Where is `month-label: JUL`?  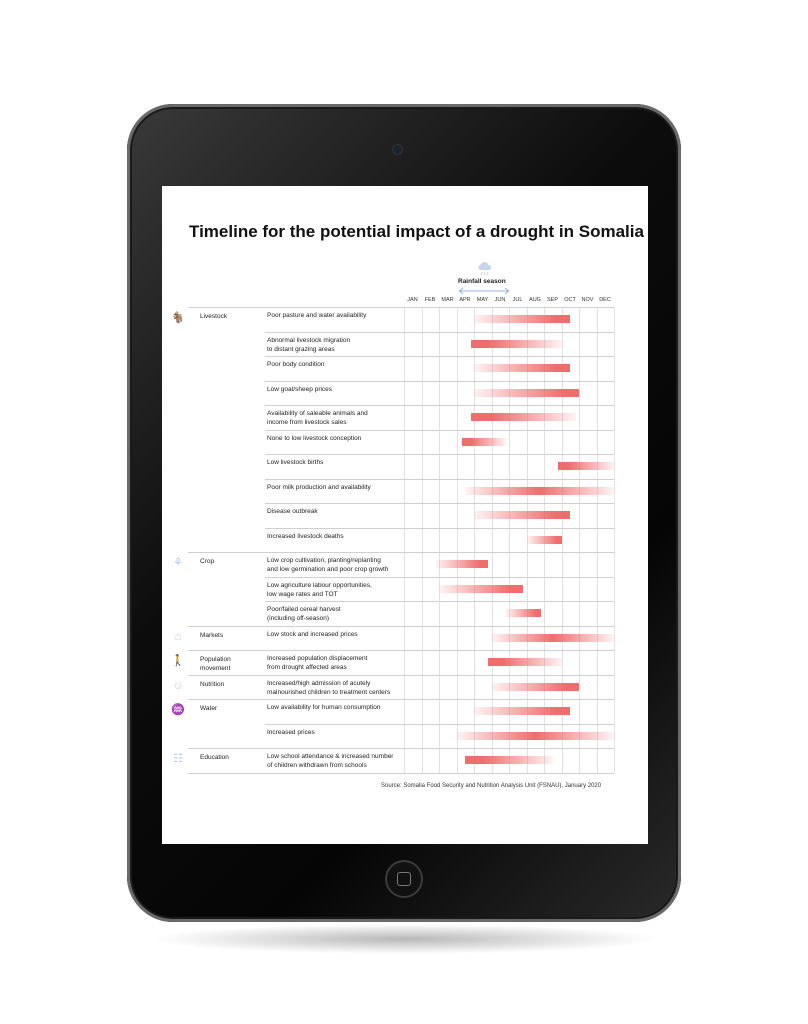
month-label: JUL is located at coordinates (517, 300).